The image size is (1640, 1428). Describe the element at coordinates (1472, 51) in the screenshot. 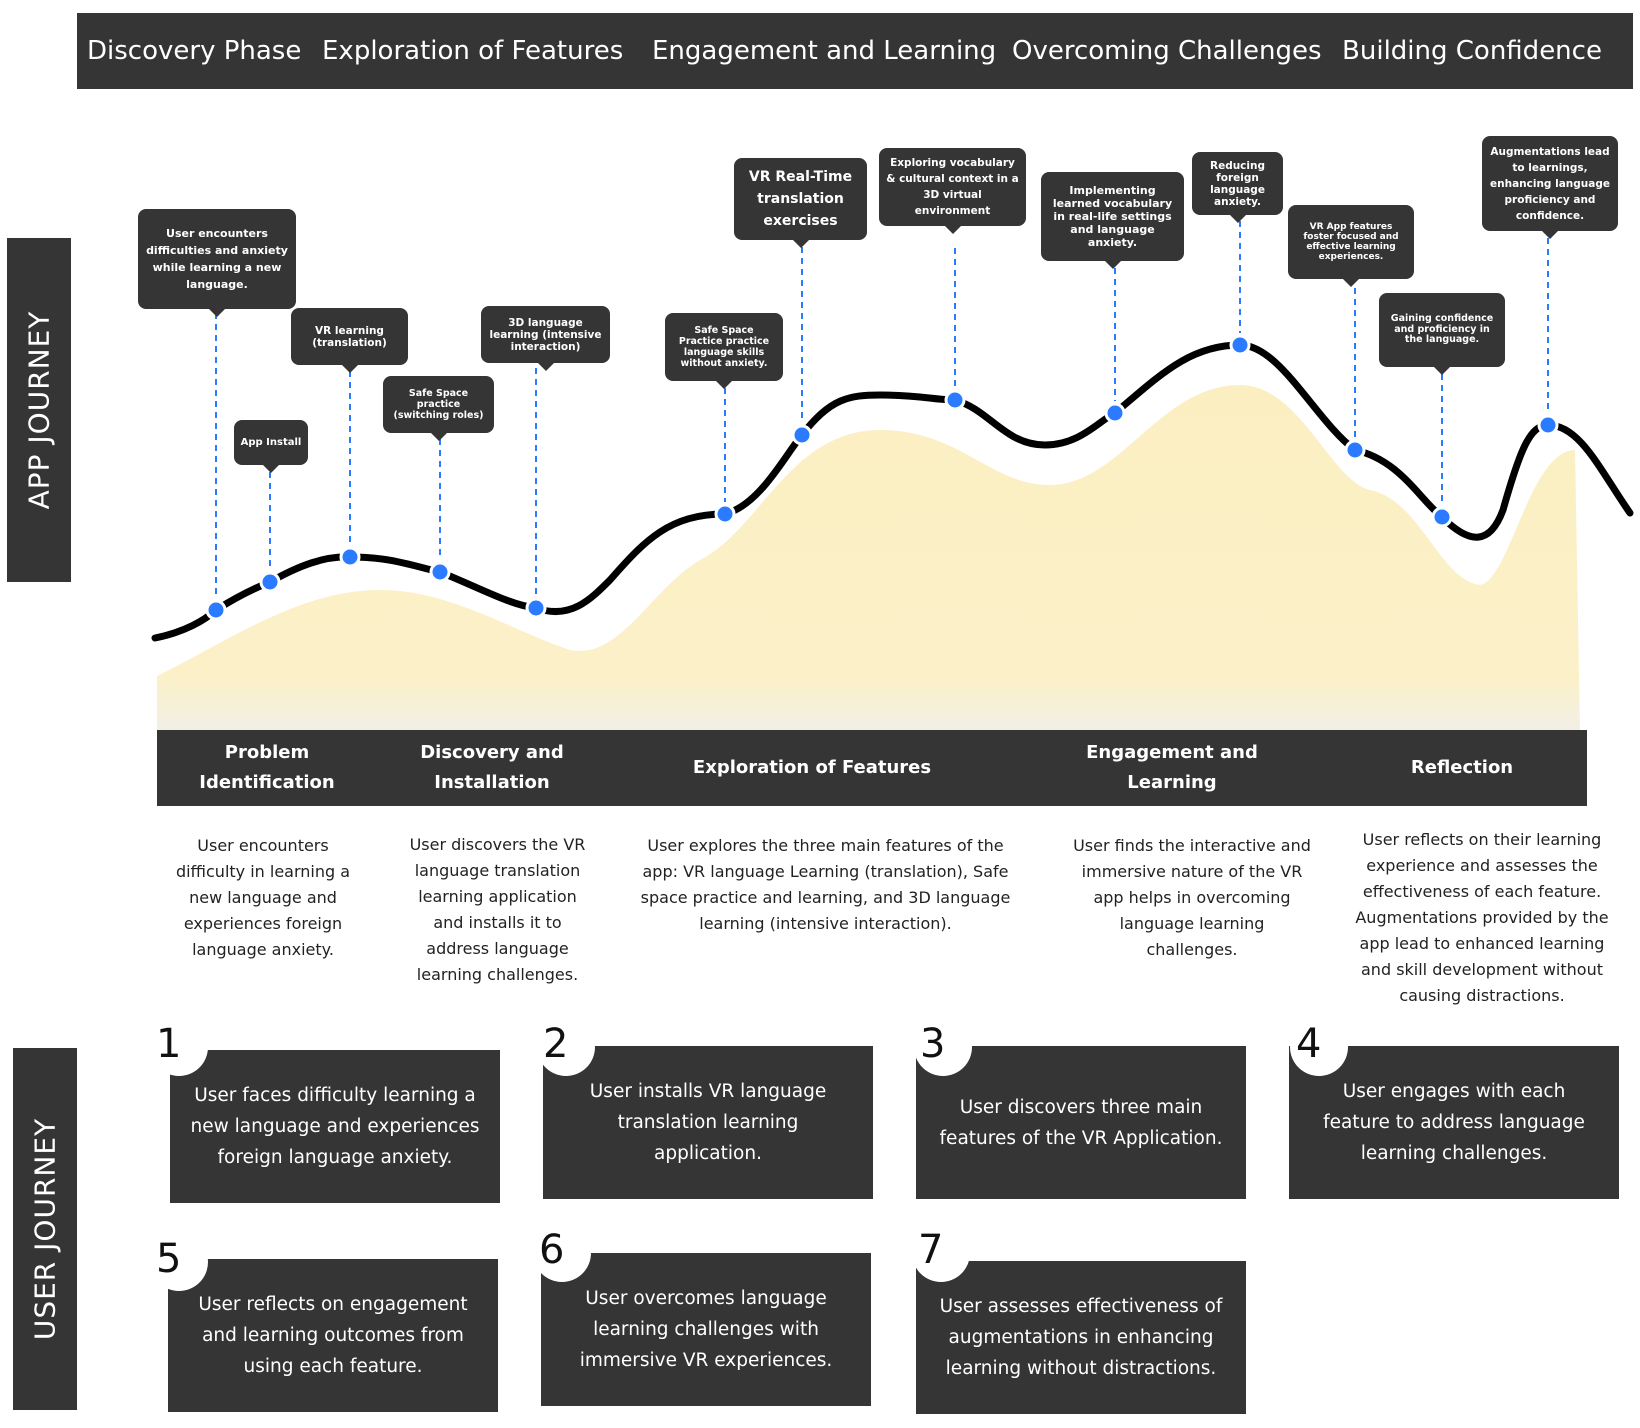

I see `phase-label: Building Confidence` at that location.